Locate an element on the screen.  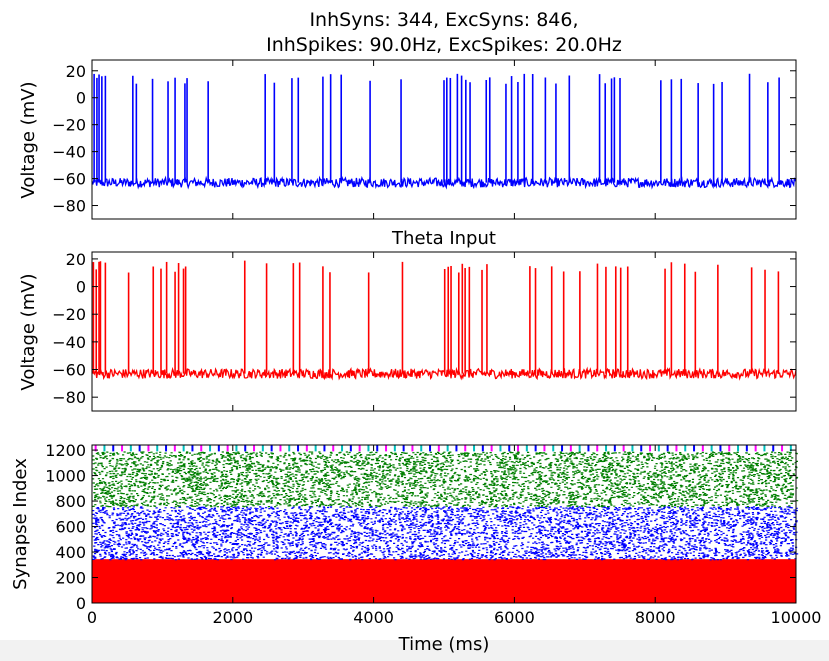
y-tick-label: 1000 is located at coordinates (65, 476).